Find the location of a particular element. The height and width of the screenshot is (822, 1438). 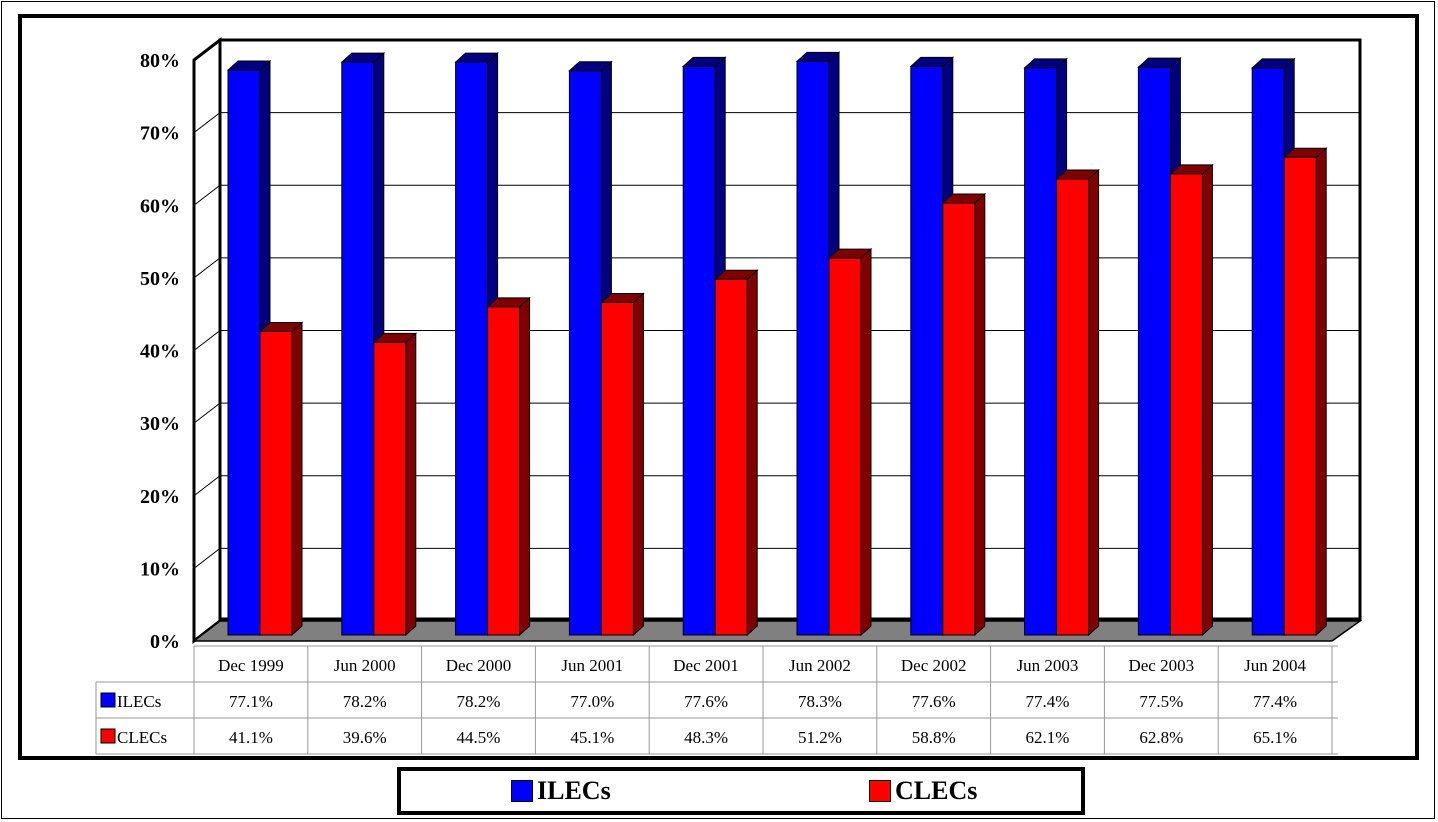

legend-label-clecs: CLECs is located at coordinates (936, 790).